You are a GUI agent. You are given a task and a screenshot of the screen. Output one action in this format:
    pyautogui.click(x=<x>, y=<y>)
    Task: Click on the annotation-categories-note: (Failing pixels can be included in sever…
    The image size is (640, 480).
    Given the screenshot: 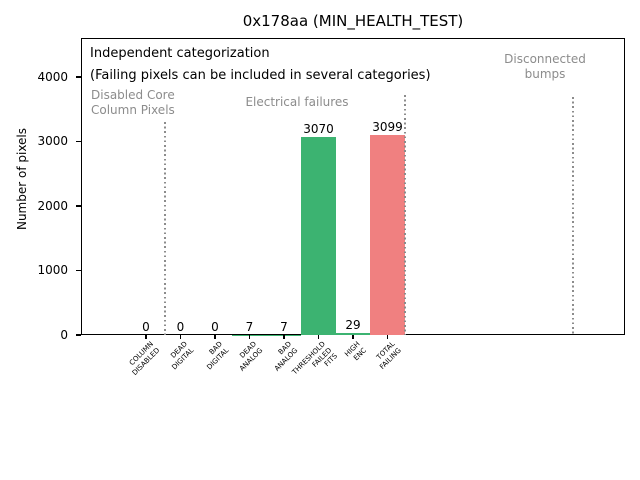 What is the action you would take?
    pyautogui.click(x=260, y=75)
    